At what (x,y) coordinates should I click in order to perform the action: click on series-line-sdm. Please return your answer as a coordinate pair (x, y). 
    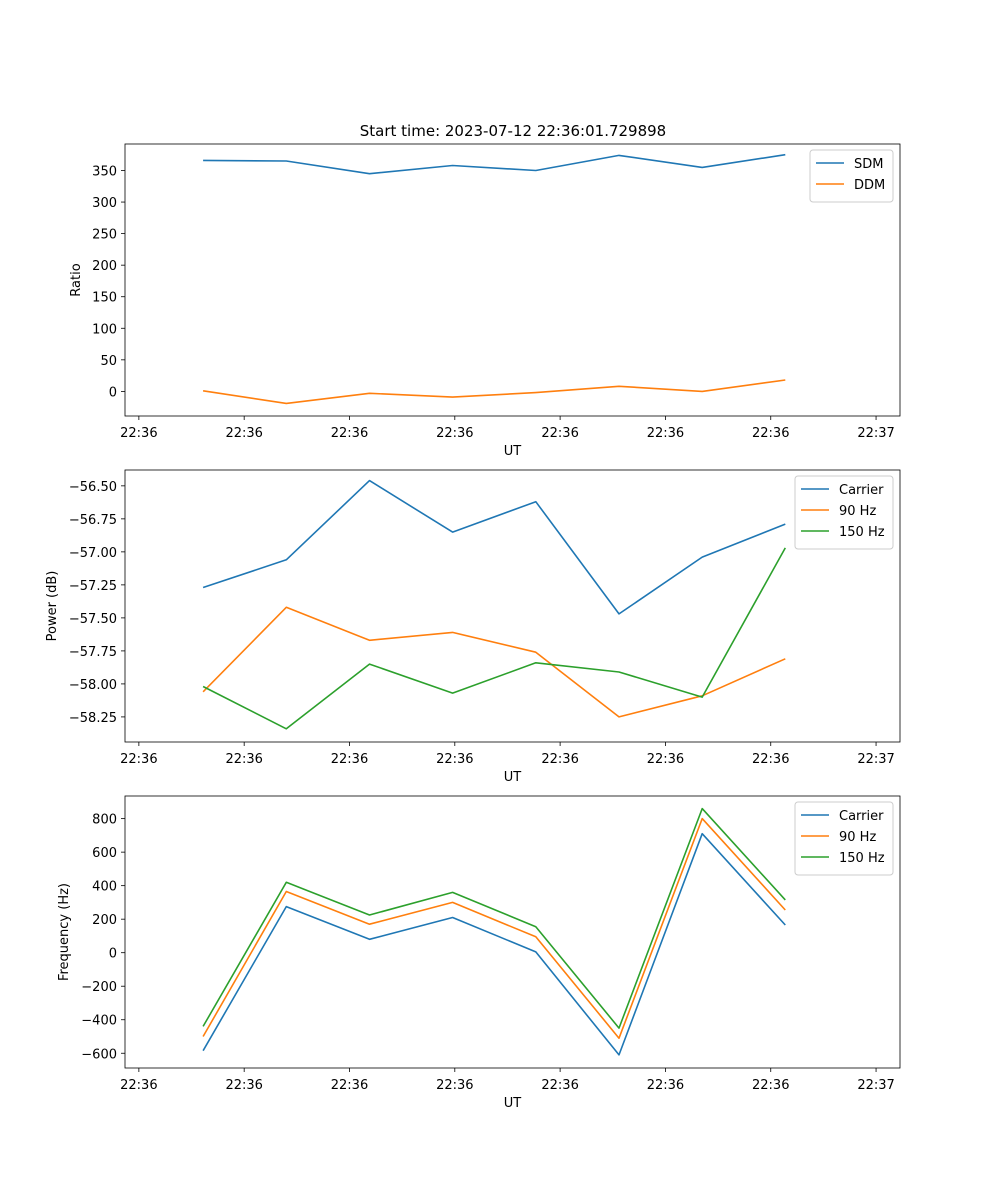
    Looking at the image, I should click on (494, 164).